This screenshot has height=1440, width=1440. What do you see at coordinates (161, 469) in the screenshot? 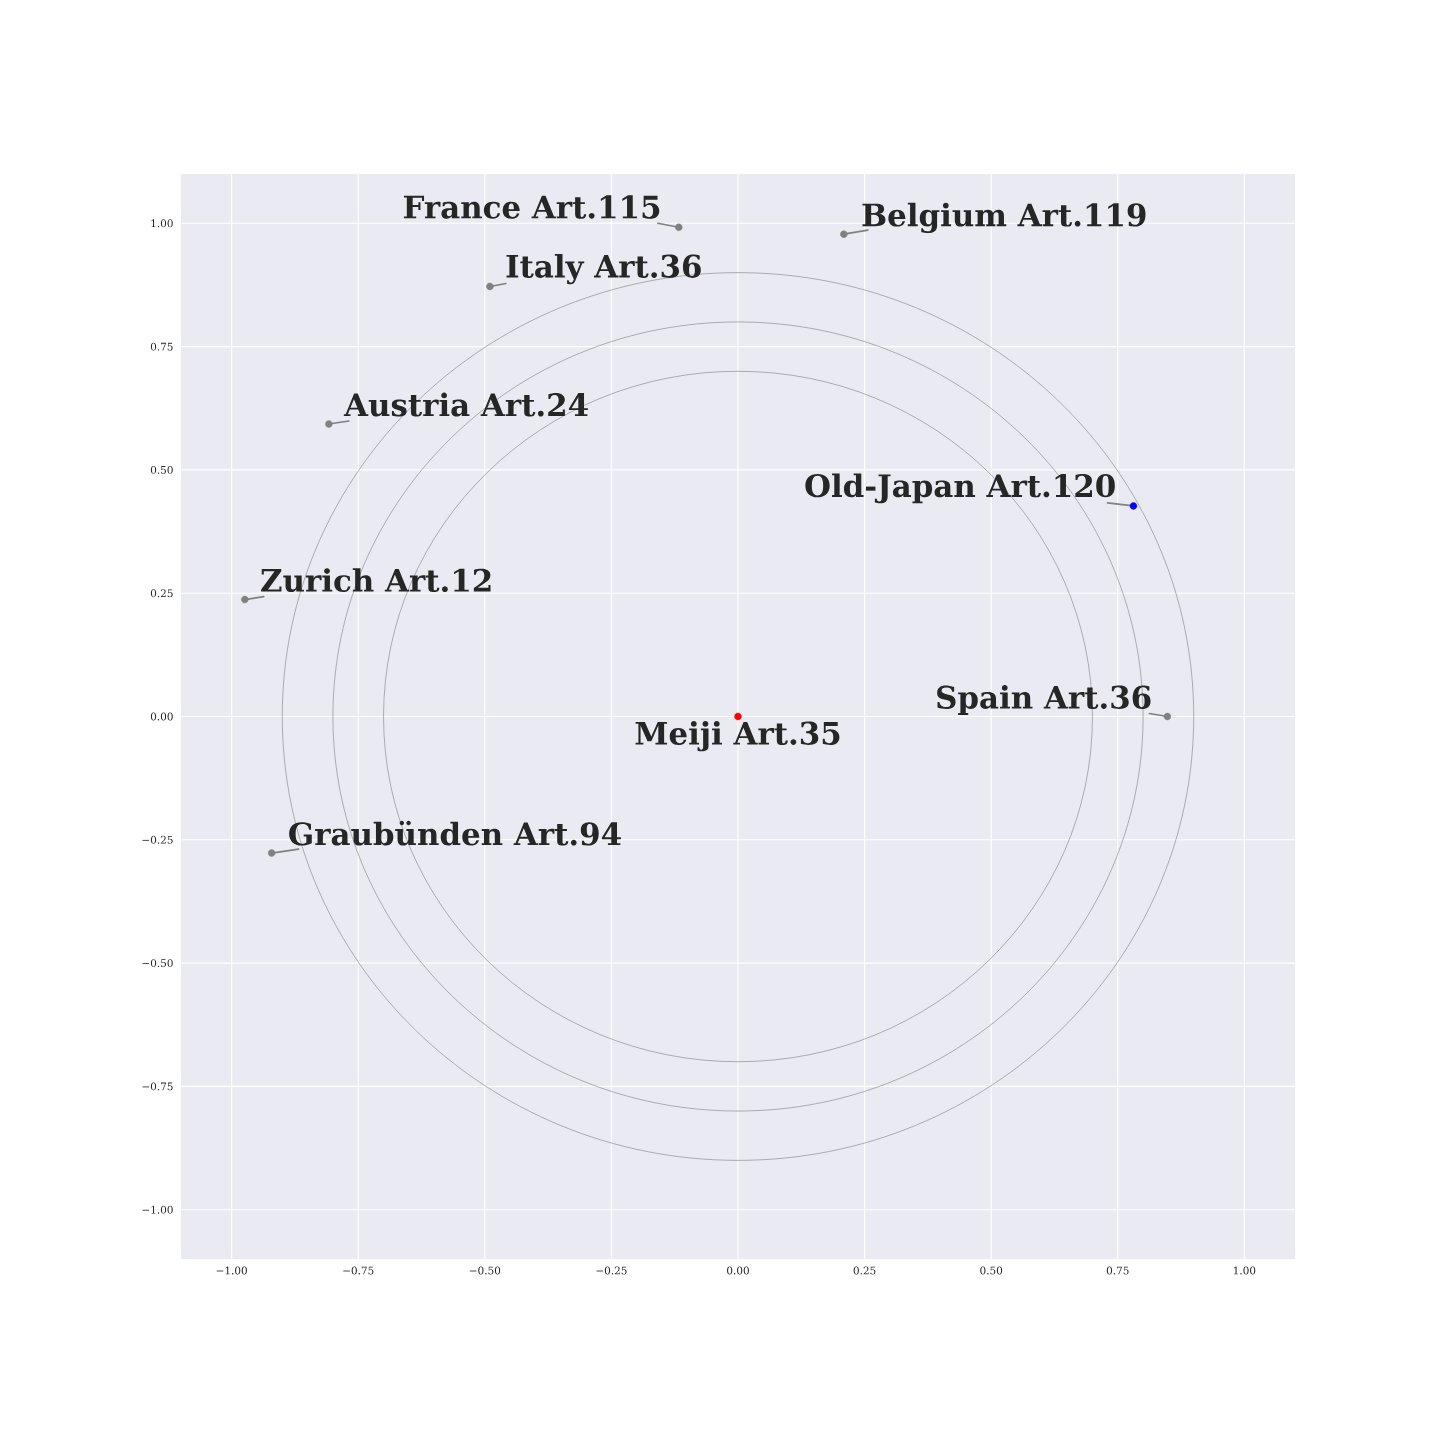
I see `y-tick-label: 0.50` at bounding box center [161, 469].